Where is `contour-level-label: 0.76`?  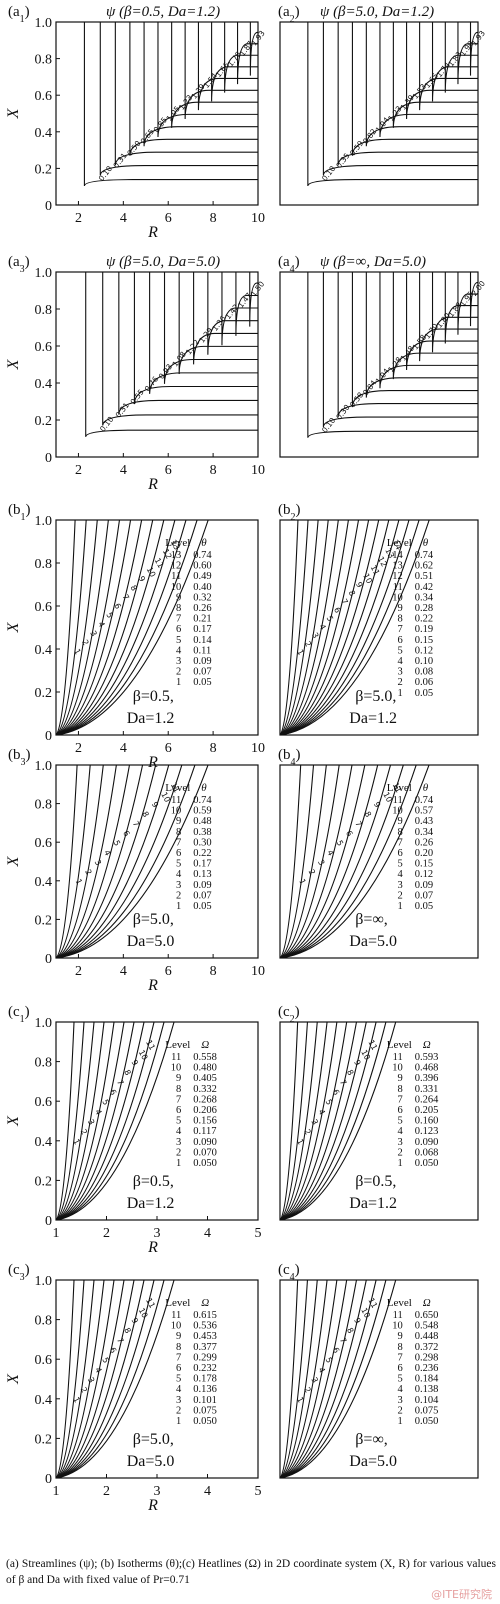 contour-level-label: 0.76 is located at coordinates (152, 383).